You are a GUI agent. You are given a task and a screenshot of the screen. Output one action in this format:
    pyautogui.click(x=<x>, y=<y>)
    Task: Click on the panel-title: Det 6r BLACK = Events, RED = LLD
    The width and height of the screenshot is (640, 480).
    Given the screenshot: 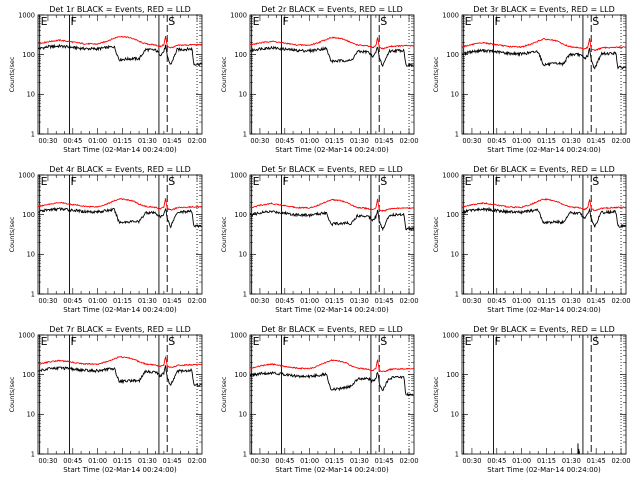 What is the action you would take?
    pyautogui.click(x=544, y=169)
    